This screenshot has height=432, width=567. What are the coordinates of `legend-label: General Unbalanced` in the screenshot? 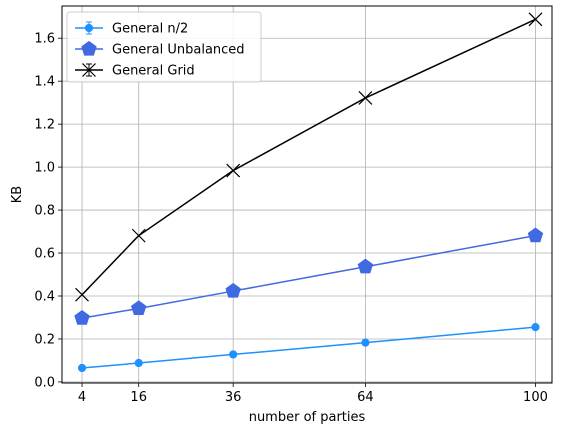 It's located at (178, 50).